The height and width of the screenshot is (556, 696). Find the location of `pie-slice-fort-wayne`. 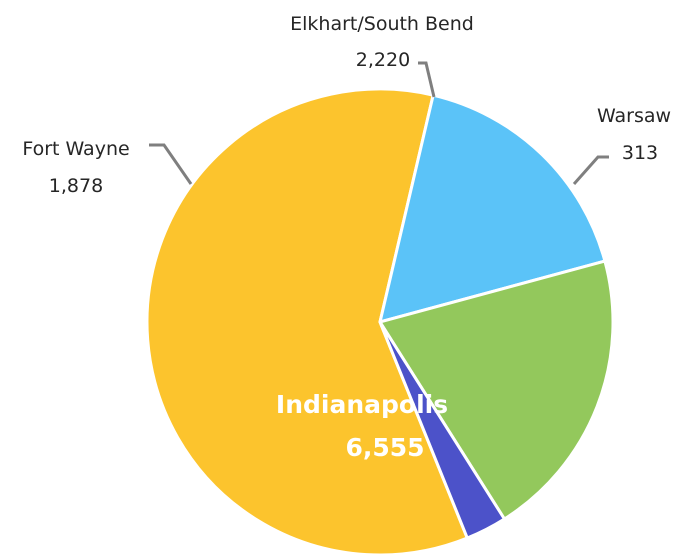

pie-slice-fort-wayne is located at coordinates (492, 208).